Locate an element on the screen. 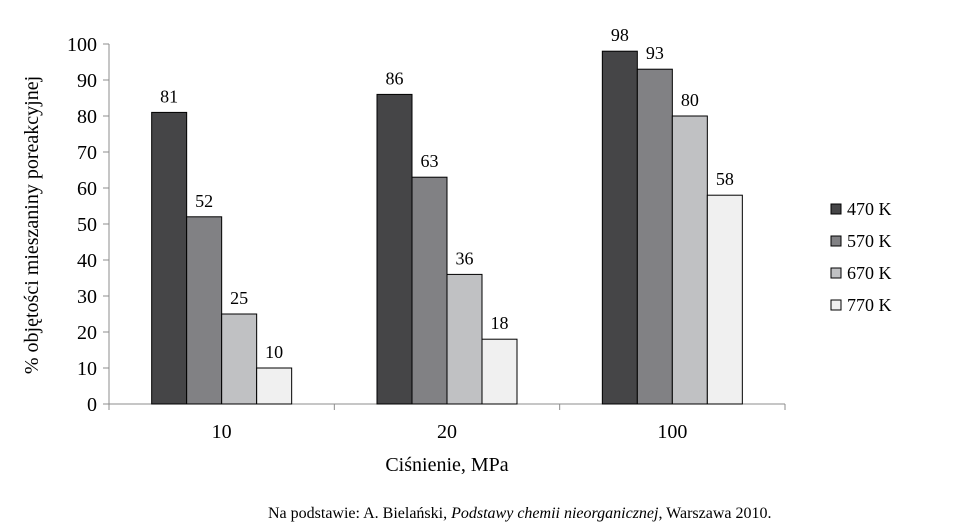 The height and width of the screenshot is (523, 953). y-tick-label: 80 is located at coordinates (87, 117).